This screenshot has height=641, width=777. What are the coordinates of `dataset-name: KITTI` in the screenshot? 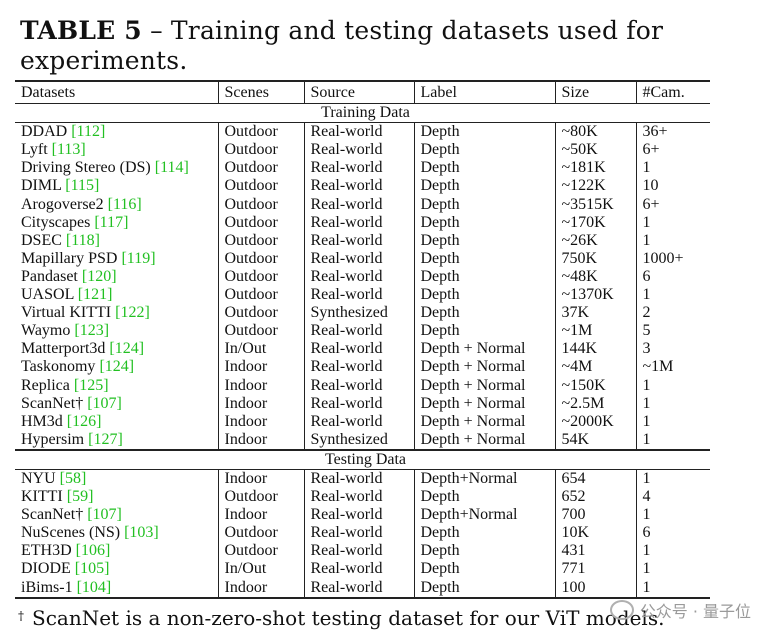 It's located at (42, 497).